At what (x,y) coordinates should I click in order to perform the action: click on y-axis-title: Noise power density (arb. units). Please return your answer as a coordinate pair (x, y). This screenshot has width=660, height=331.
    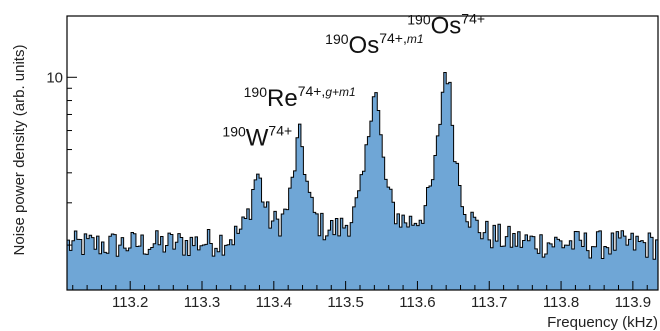
    Looking at the image, I should click on (19, 150).